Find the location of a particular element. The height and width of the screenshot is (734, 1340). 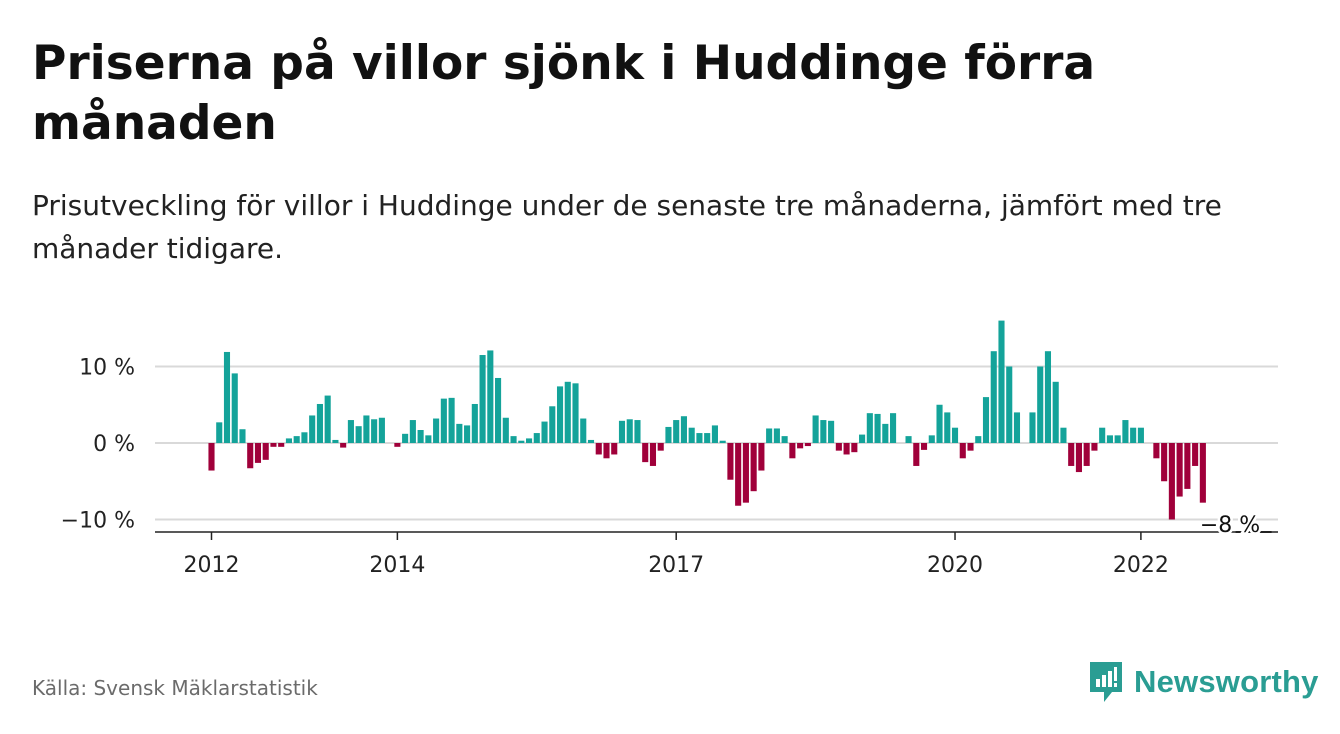

source-note: Källa: Svensk Mäklarstatistik is located at coordinates (175, 688).